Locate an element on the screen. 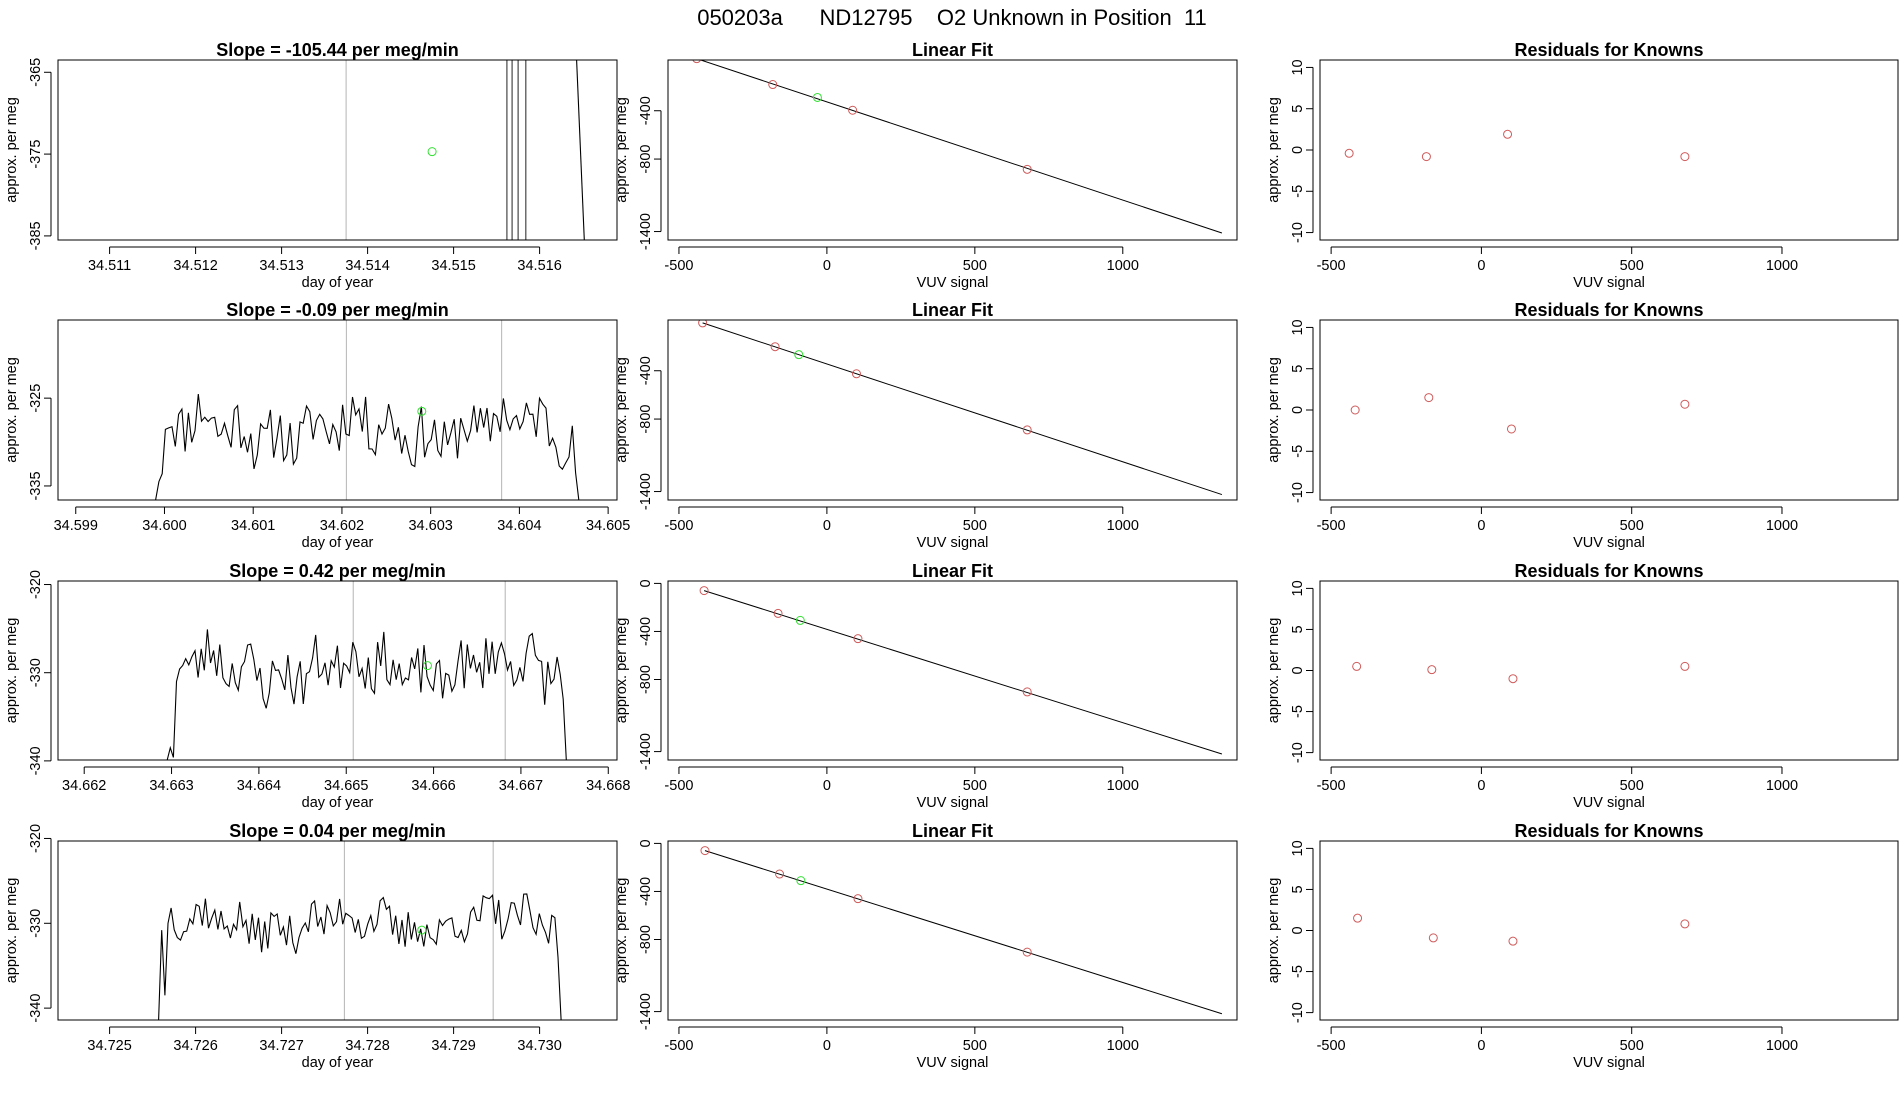  x-tick-label: 34.514 is located at coordinates (367, 266).